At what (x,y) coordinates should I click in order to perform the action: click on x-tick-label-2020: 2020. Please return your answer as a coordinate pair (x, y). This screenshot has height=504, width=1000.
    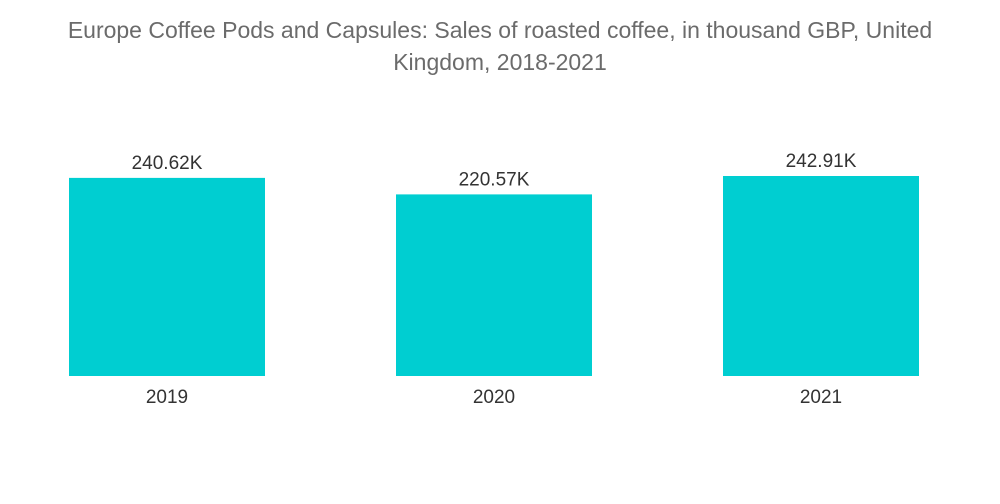
    Looking at the image, I should click on (494, 397).